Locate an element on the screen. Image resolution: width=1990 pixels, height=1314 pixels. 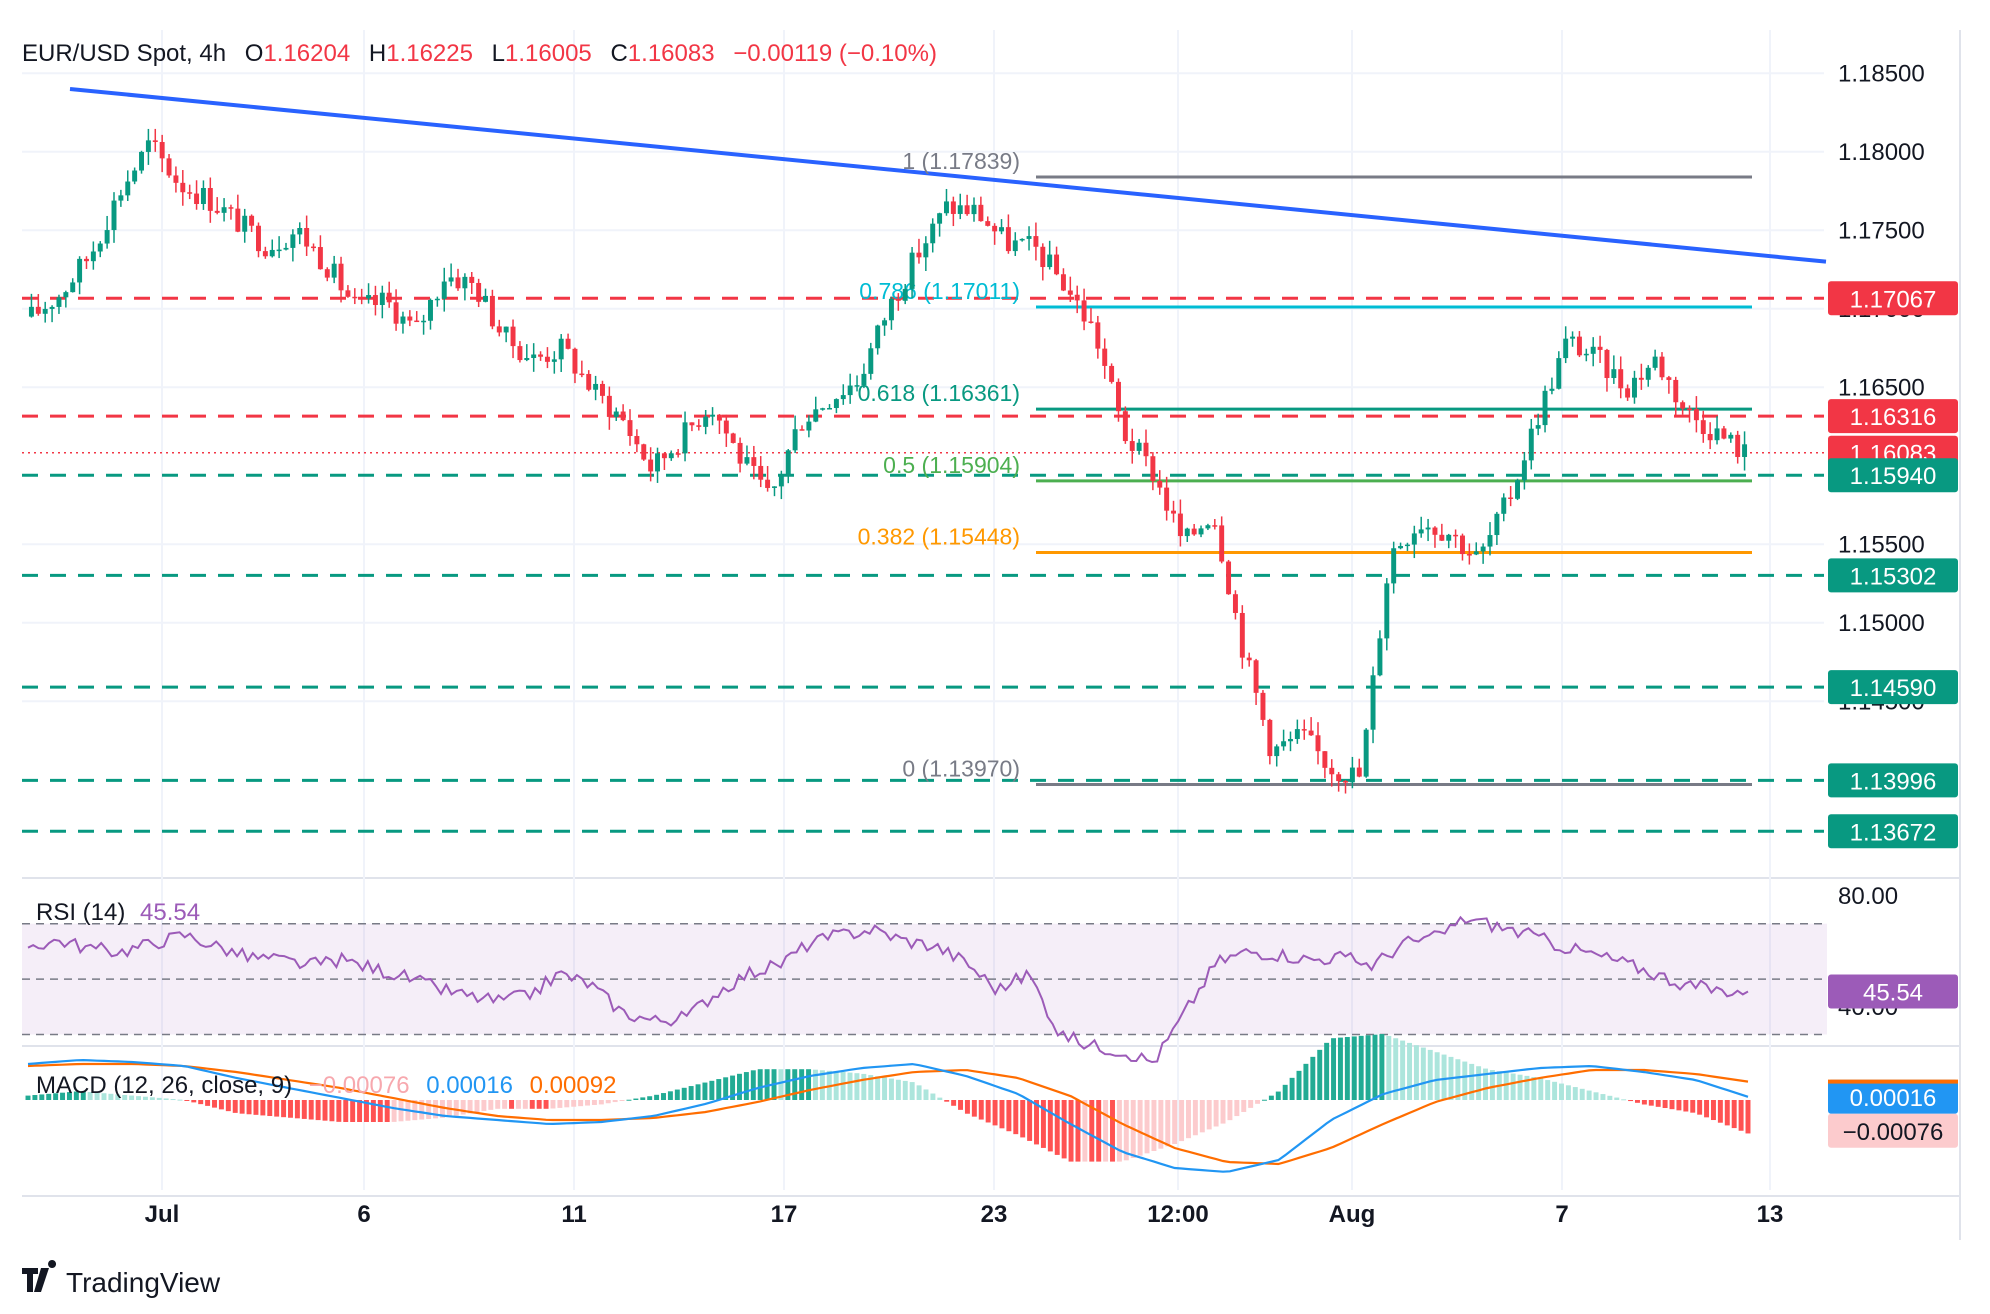
price-tag-support: 1.14590 is located at coordinates (1893, 687).